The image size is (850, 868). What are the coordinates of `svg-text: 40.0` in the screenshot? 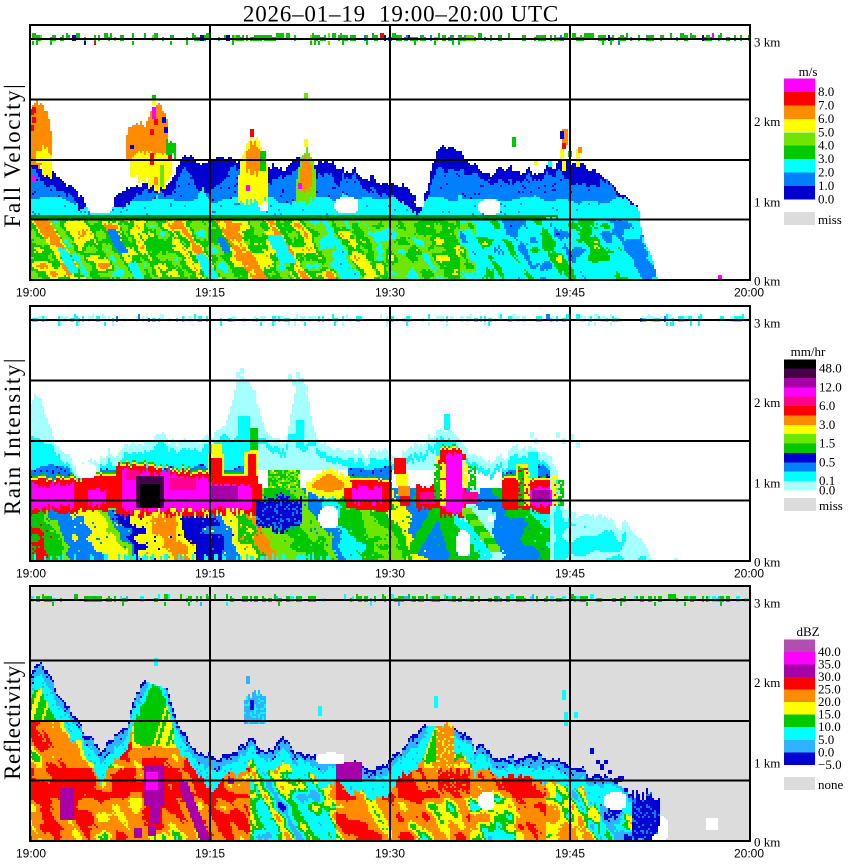 It's located at (829, 651).